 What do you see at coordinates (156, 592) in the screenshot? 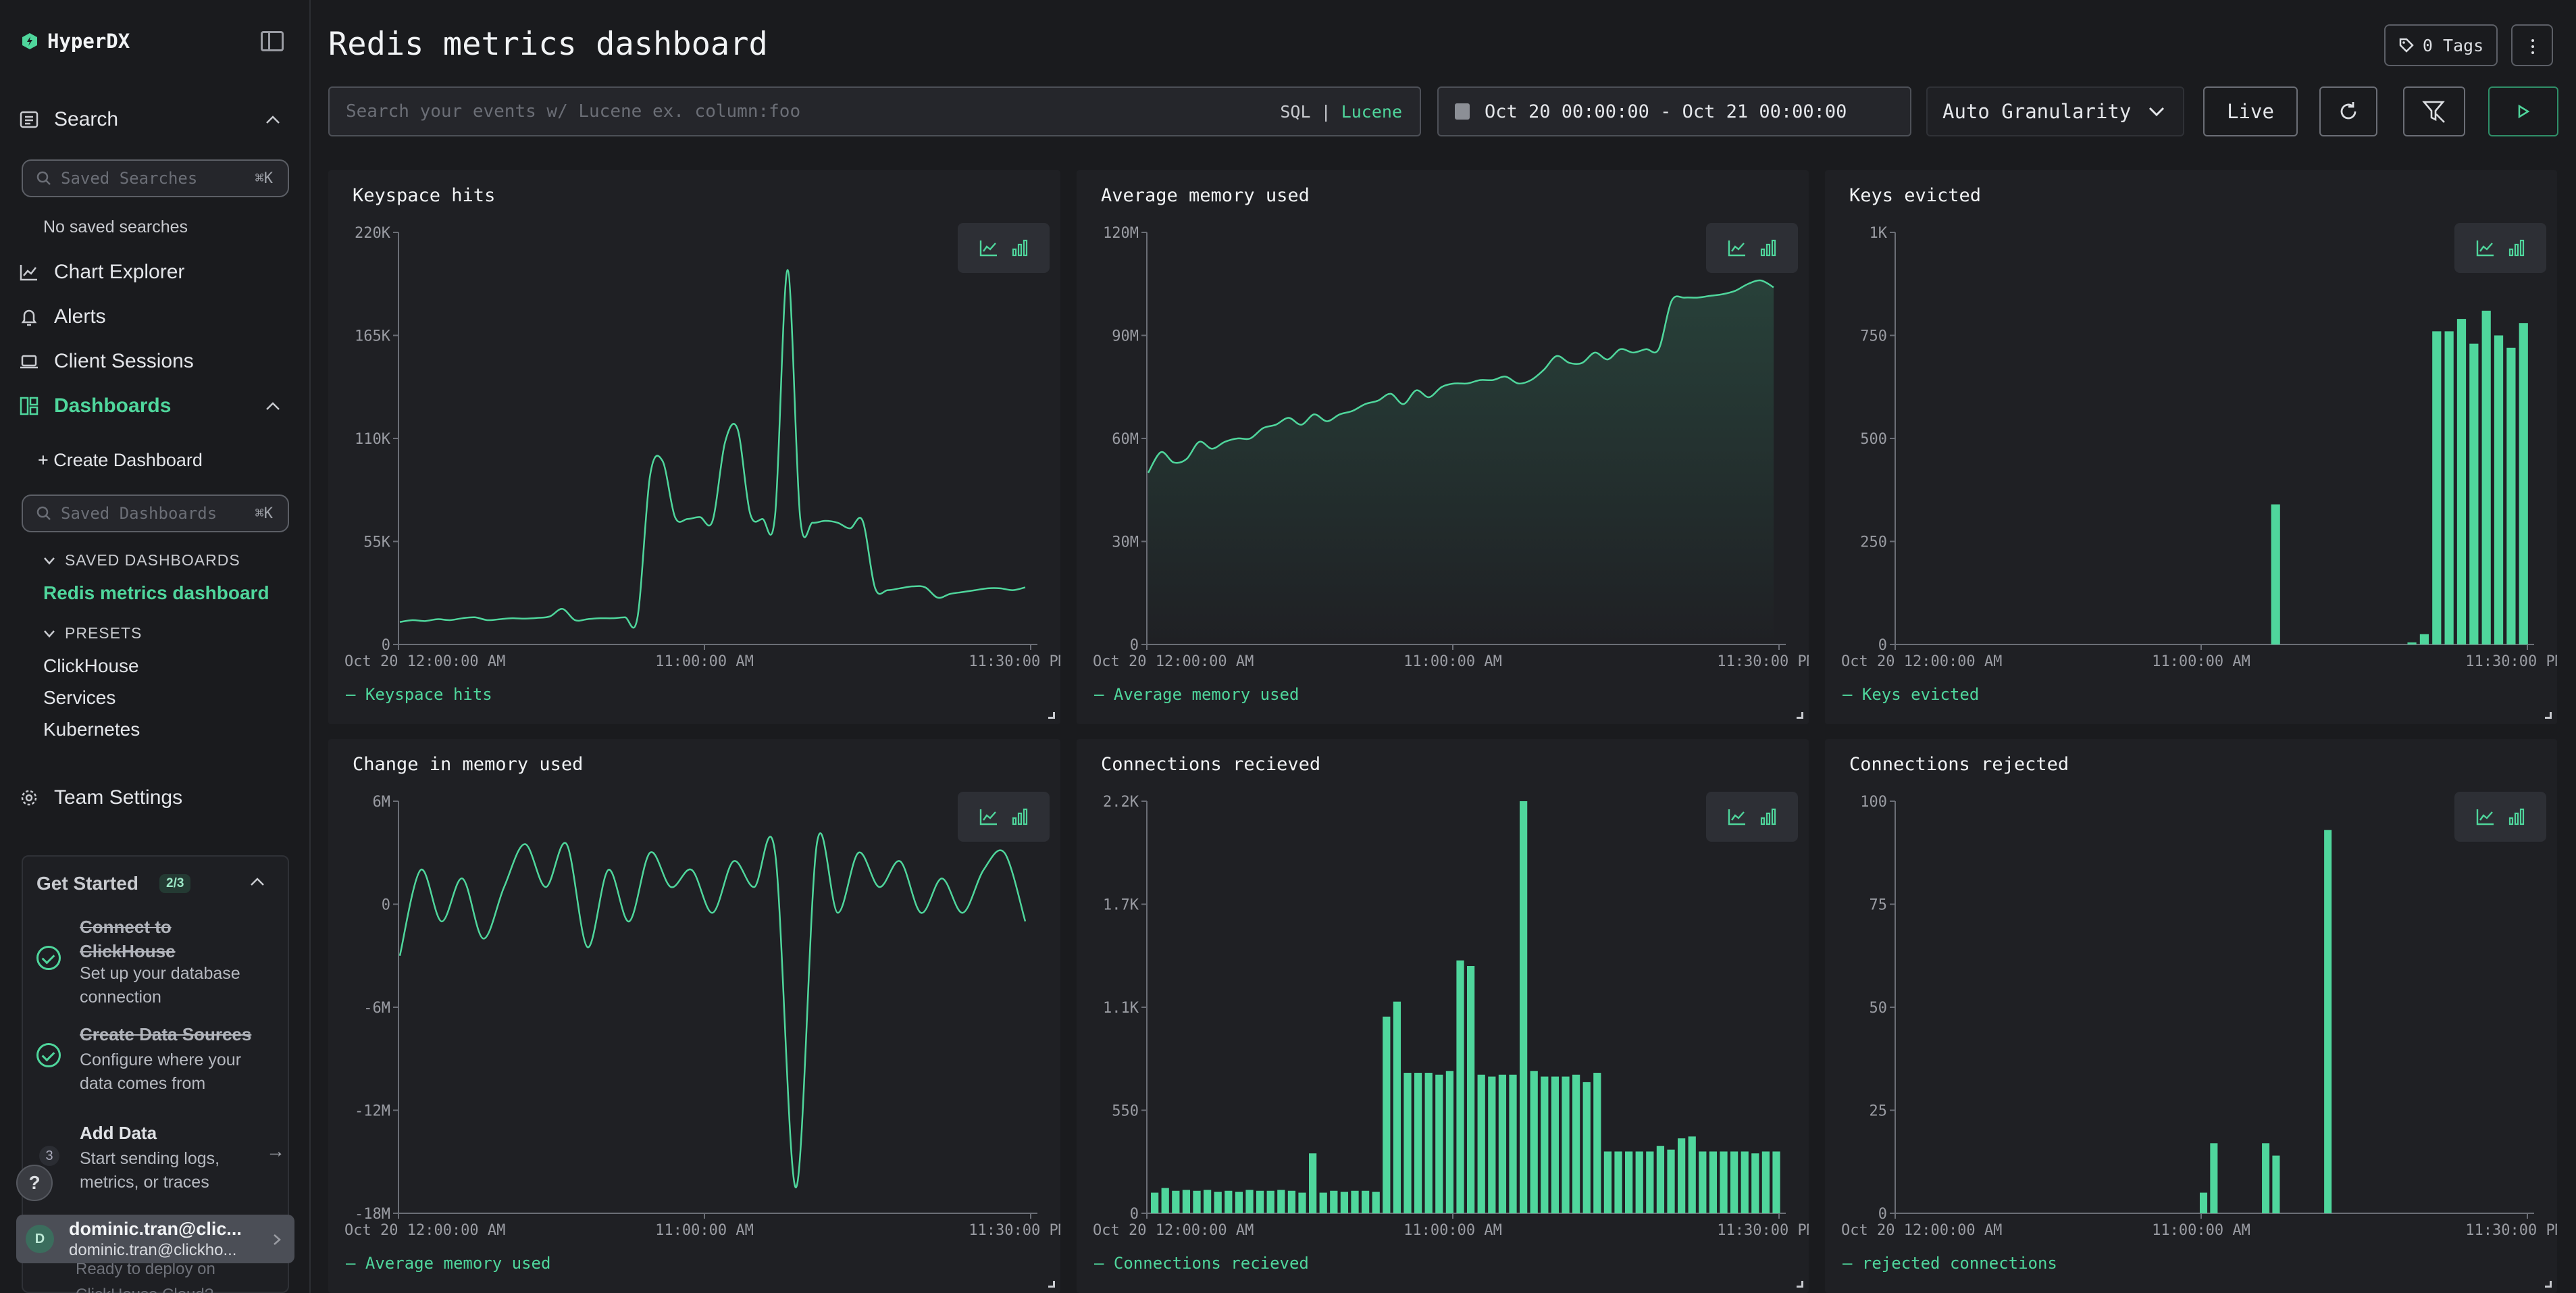
I see `saved-dashboard-item: Redis metrics dashboard` at bounding box center [156, 592].